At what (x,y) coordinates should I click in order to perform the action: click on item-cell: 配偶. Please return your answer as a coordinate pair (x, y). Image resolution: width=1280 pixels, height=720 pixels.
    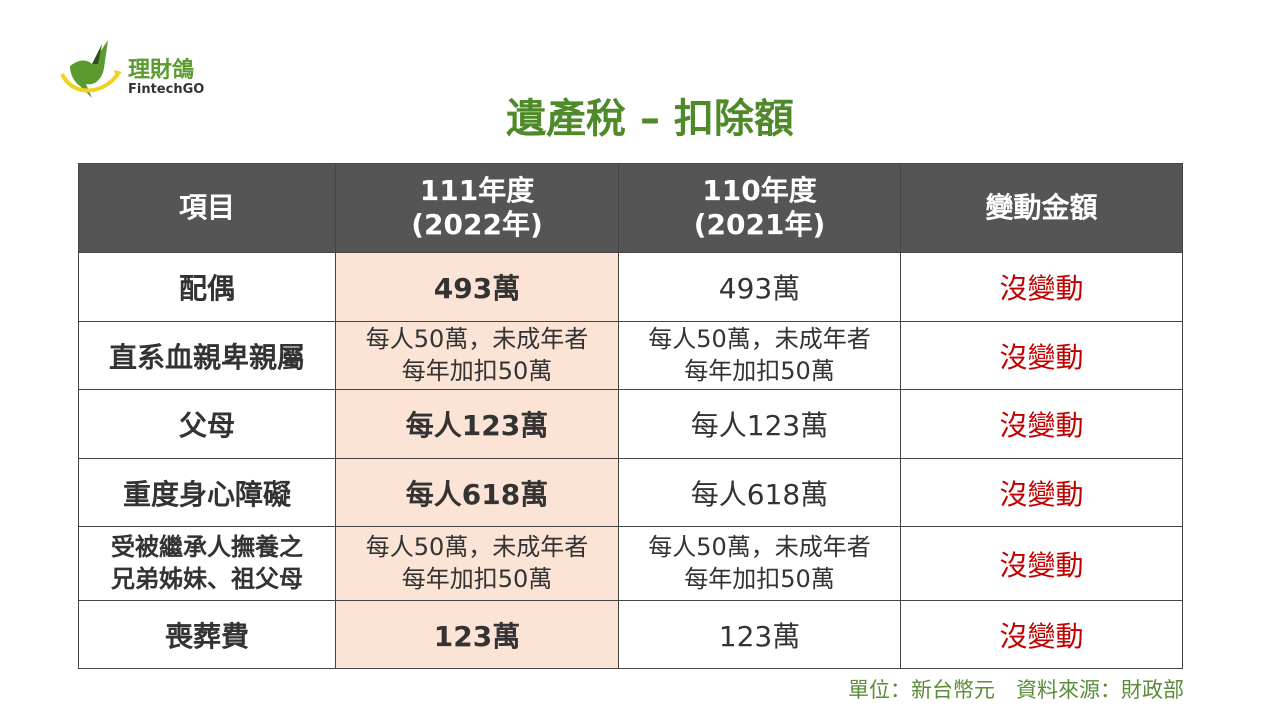
    Looking at the image, I should click on (207, 287).